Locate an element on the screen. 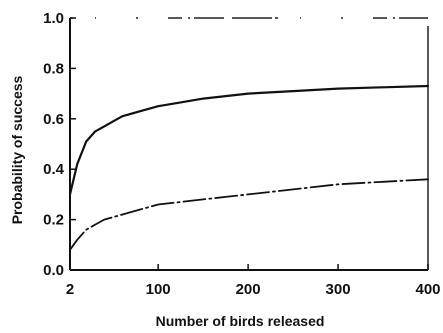  y-tick-label: 1.0 is located at coordinates (53, 18).